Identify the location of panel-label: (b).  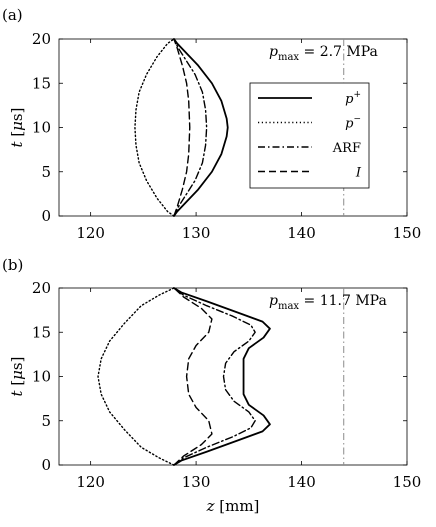
(12, 265).